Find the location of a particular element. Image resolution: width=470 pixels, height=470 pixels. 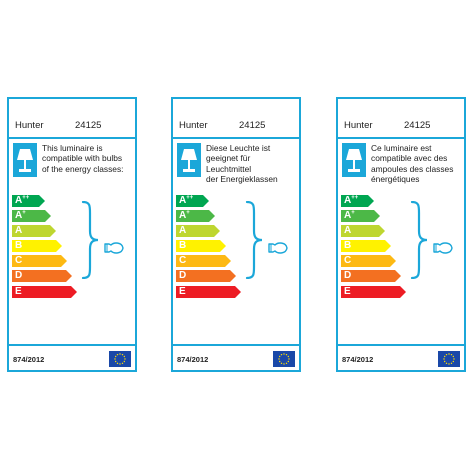

compatibility-text-line: compatible with bulbs is located at coordinates (82, 158).